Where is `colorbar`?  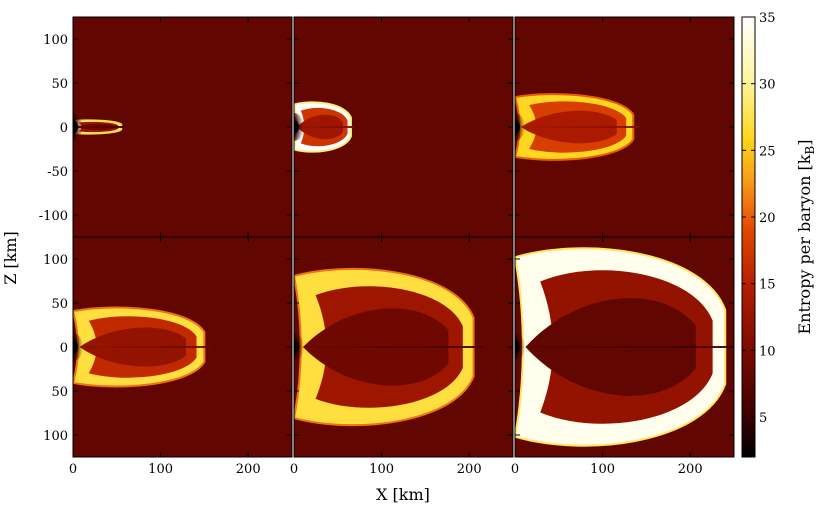
colorbar is located at coordinates (748, 237).